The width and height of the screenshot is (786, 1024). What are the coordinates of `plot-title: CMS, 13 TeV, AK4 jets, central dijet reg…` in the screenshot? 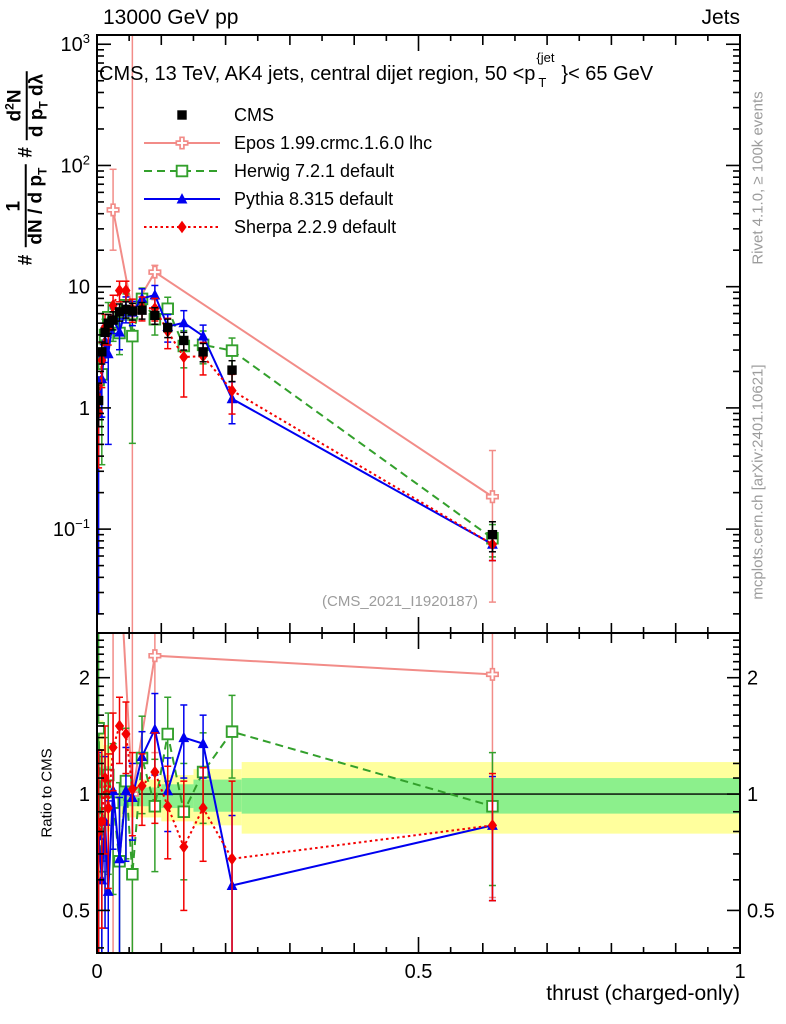 It's located at (376, 70).